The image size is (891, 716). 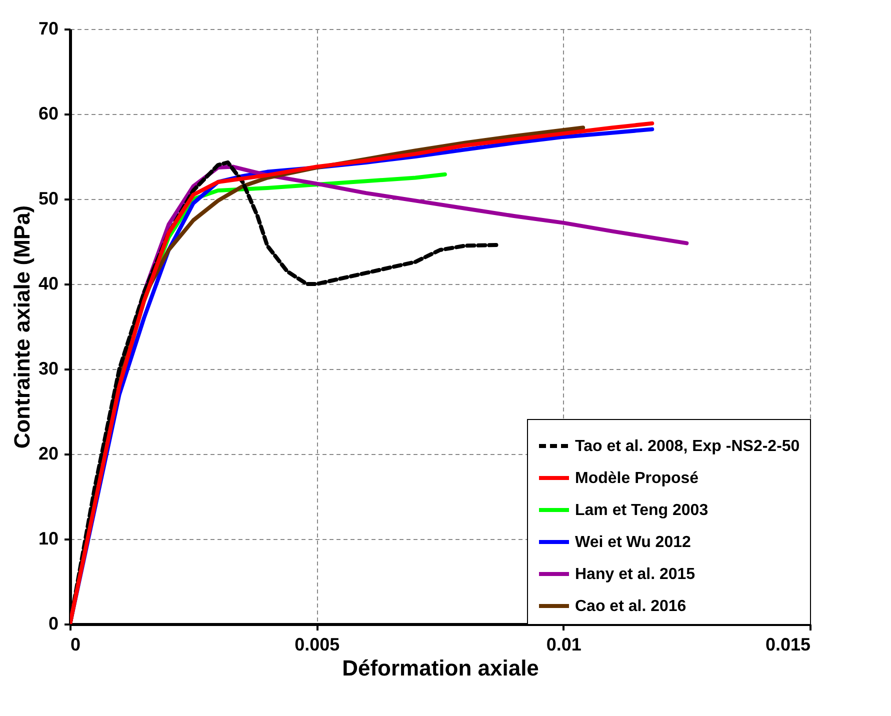 What do you see at coordinates (48, 538) in the screenshot?
I see `y-tick-label: 10` at bounding box center [48, 538].